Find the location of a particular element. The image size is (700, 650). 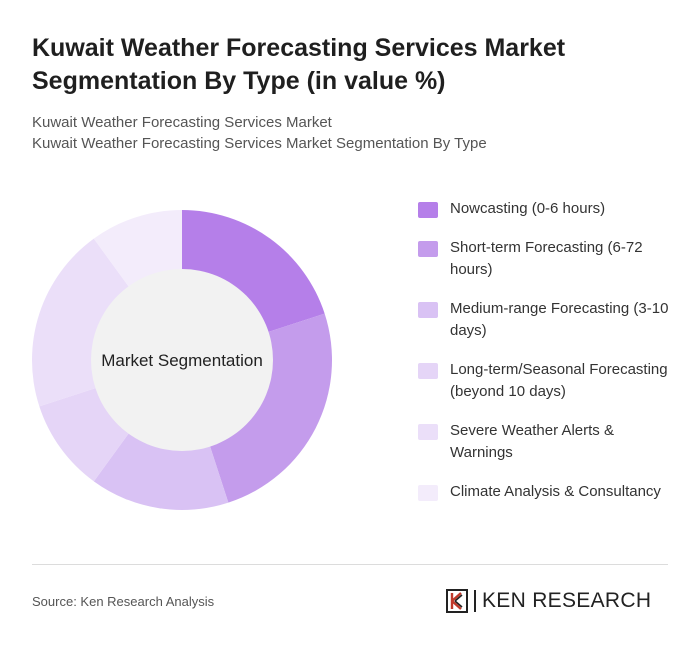

legend-item: Severe Weather Alerts & Warnings is located at coordinates (549, 442).